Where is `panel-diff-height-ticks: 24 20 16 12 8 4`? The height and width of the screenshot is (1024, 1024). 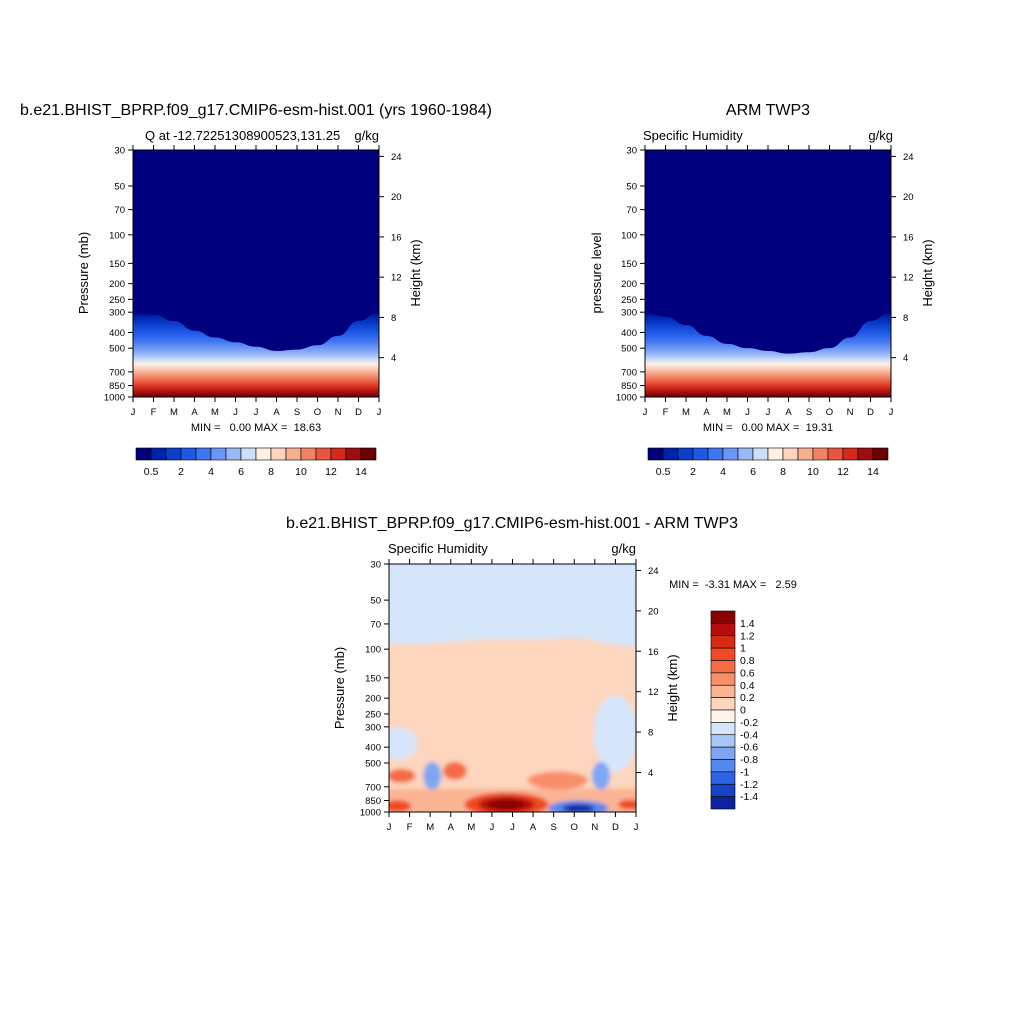
panel-diff-height-ticks: 24 20 16 12 8 4 is located at coordinates (647, 672).